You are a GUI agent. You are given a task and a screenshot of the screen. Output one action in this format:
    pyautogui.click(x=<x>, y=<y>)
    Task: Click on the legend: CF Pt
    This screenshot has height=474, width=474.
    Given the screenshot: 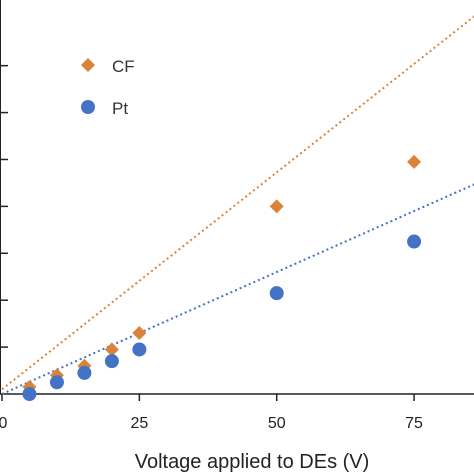 What is the action you would take?
    pyautogui.click(x=108, y=87)
    